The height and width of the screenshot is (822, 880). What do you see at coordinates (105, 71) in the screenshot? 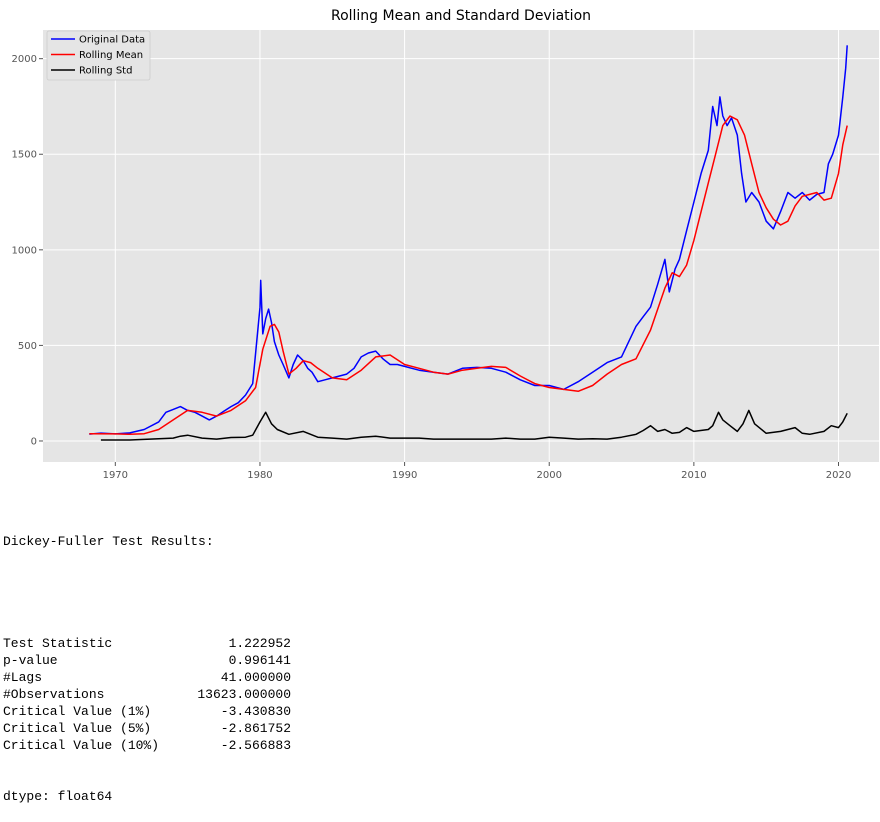
I see `legend-label: Rolling Std` at bounding box center [105, 71].